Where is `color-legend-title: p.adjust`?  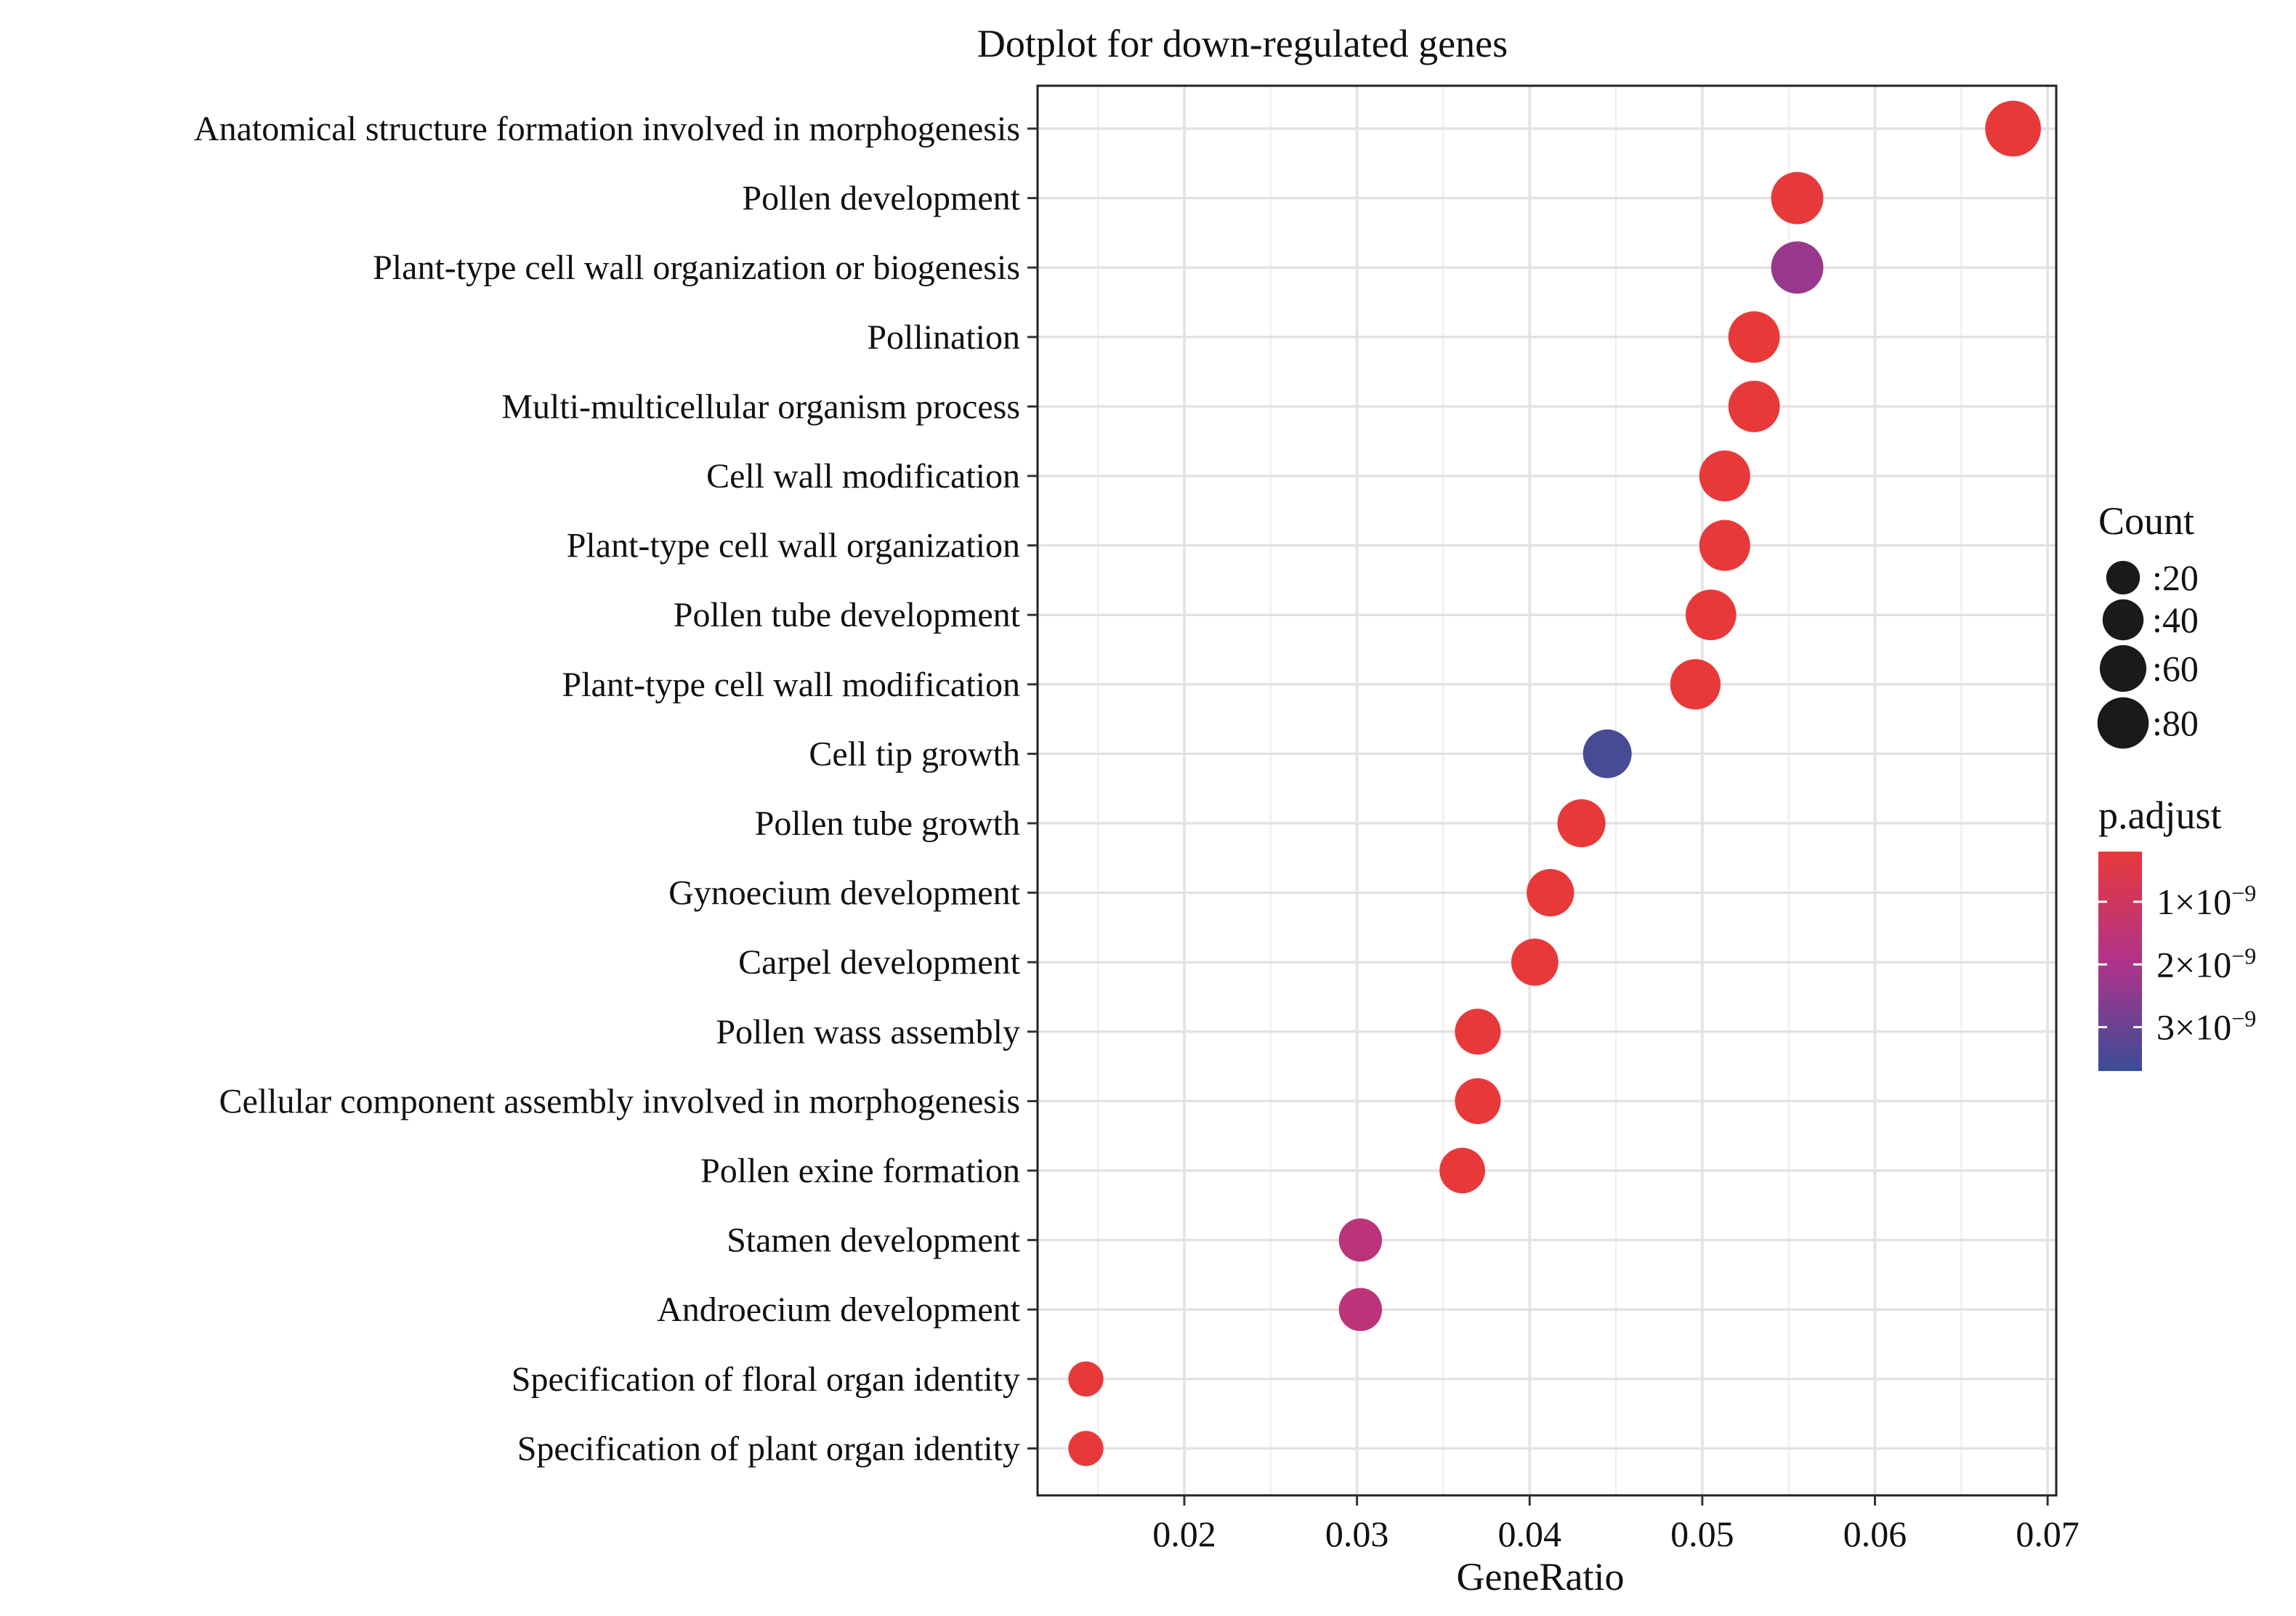
color-legend-title: p.adjust is located at coordinates (2160, 815).